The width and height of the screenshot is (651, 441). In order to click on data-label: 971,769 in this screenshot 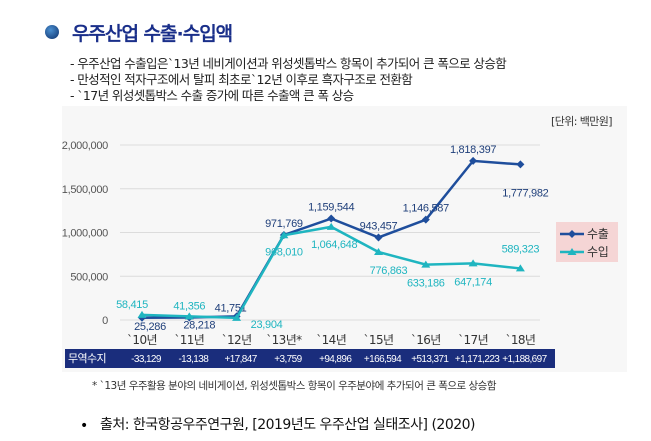, I will do `click(284, 224)`.